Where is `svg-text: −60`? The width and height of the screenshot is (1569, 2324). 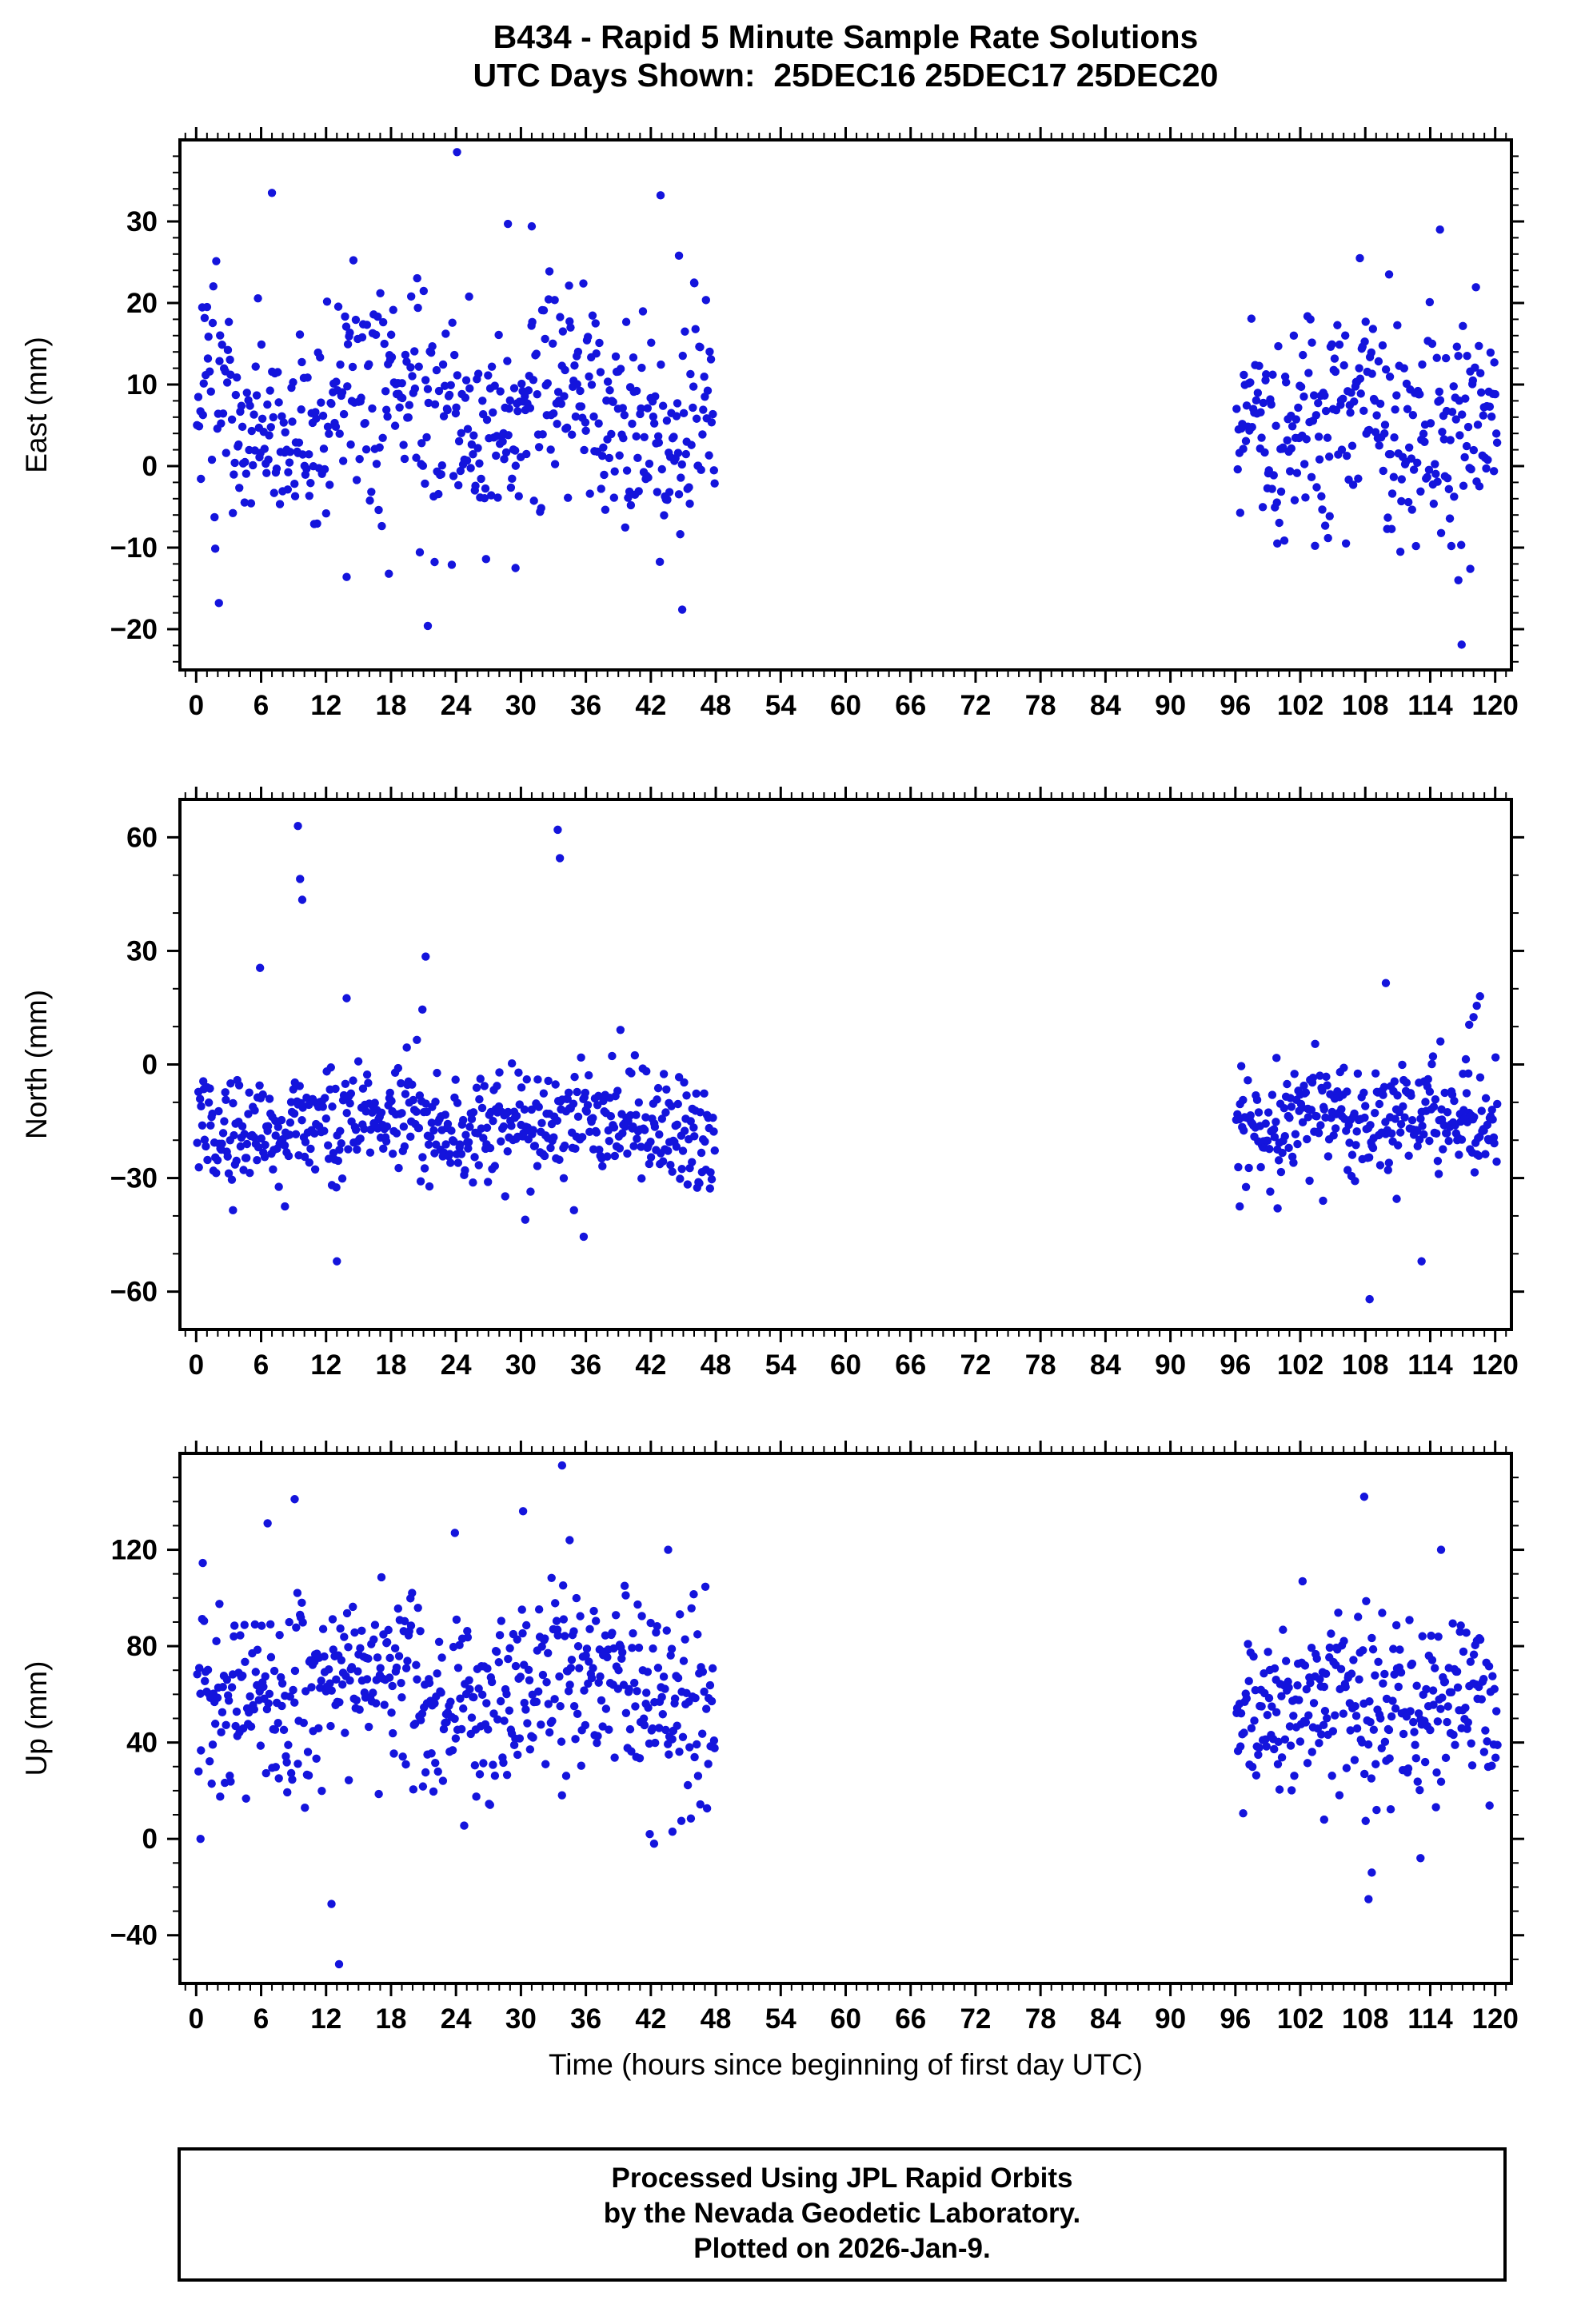 svg-text: −60 is located at coordinates (134, 1293).